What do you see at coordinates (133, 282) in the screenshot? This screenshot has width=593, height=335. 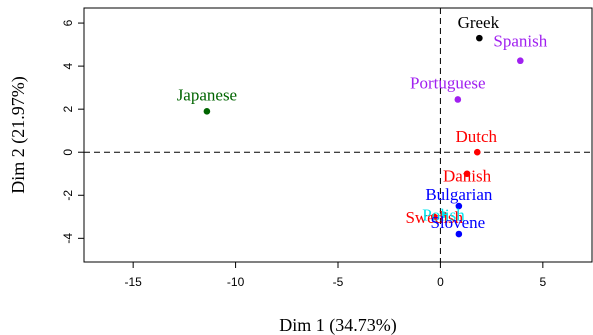 I see `x-tick-label: -15` at bounding box center [133, 282].